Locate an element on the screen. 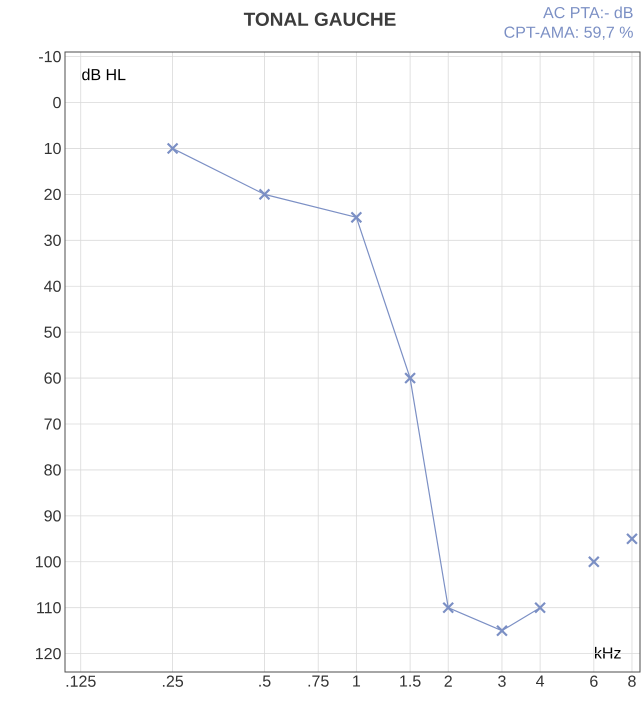 The width and height of the screenshot is (641, 717). y-tick-label: 0 is located at coordinates (57, 102).